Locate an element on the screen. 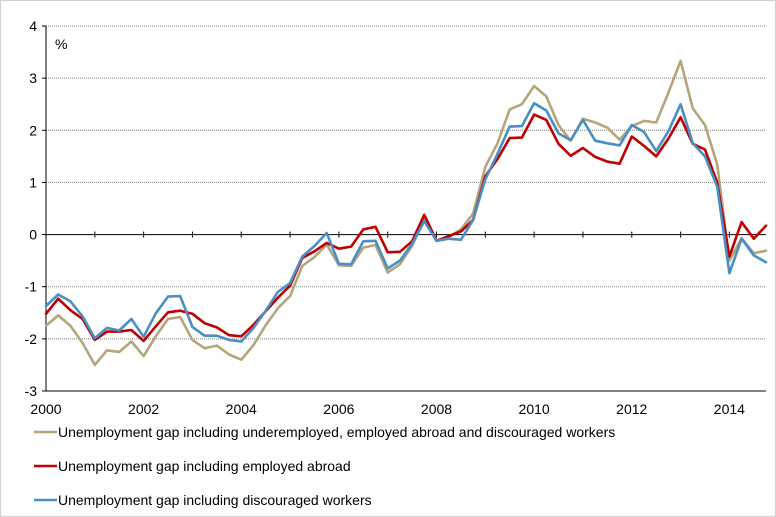 Image resolution: width=776 pixels, height=517 pixels. y-tick-label: 3 is located at coordinates (33, 78).